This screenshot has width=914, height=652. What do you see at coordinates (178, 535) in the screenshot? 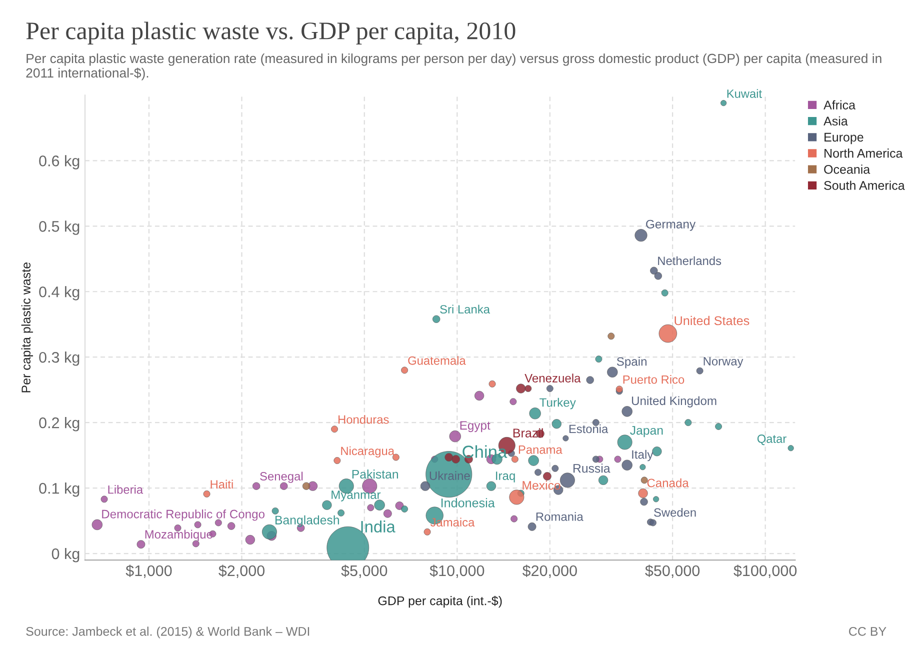
I see `annotation: Mozambique` at bounding box center [178, 535].